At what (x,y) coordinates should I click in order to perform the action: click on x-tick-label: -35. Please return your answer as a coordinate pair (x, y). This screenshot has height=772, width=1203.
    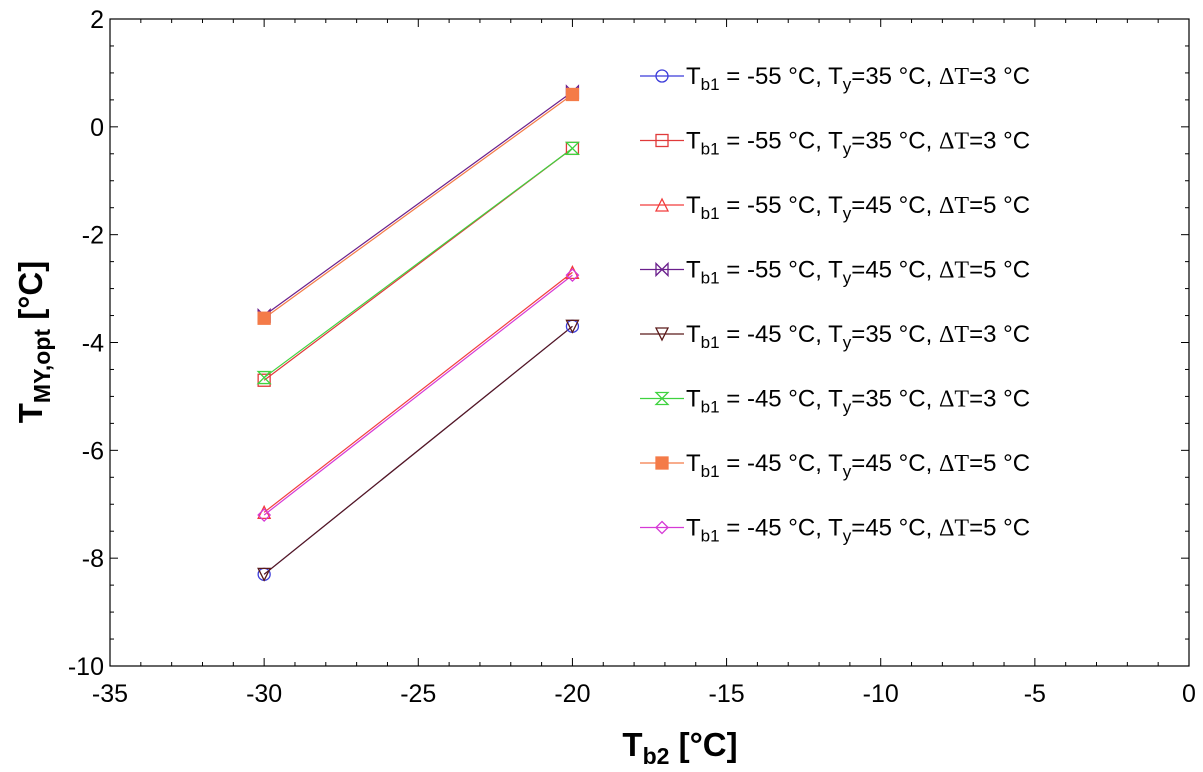
    Looking at the image, I should click on (110, 694).